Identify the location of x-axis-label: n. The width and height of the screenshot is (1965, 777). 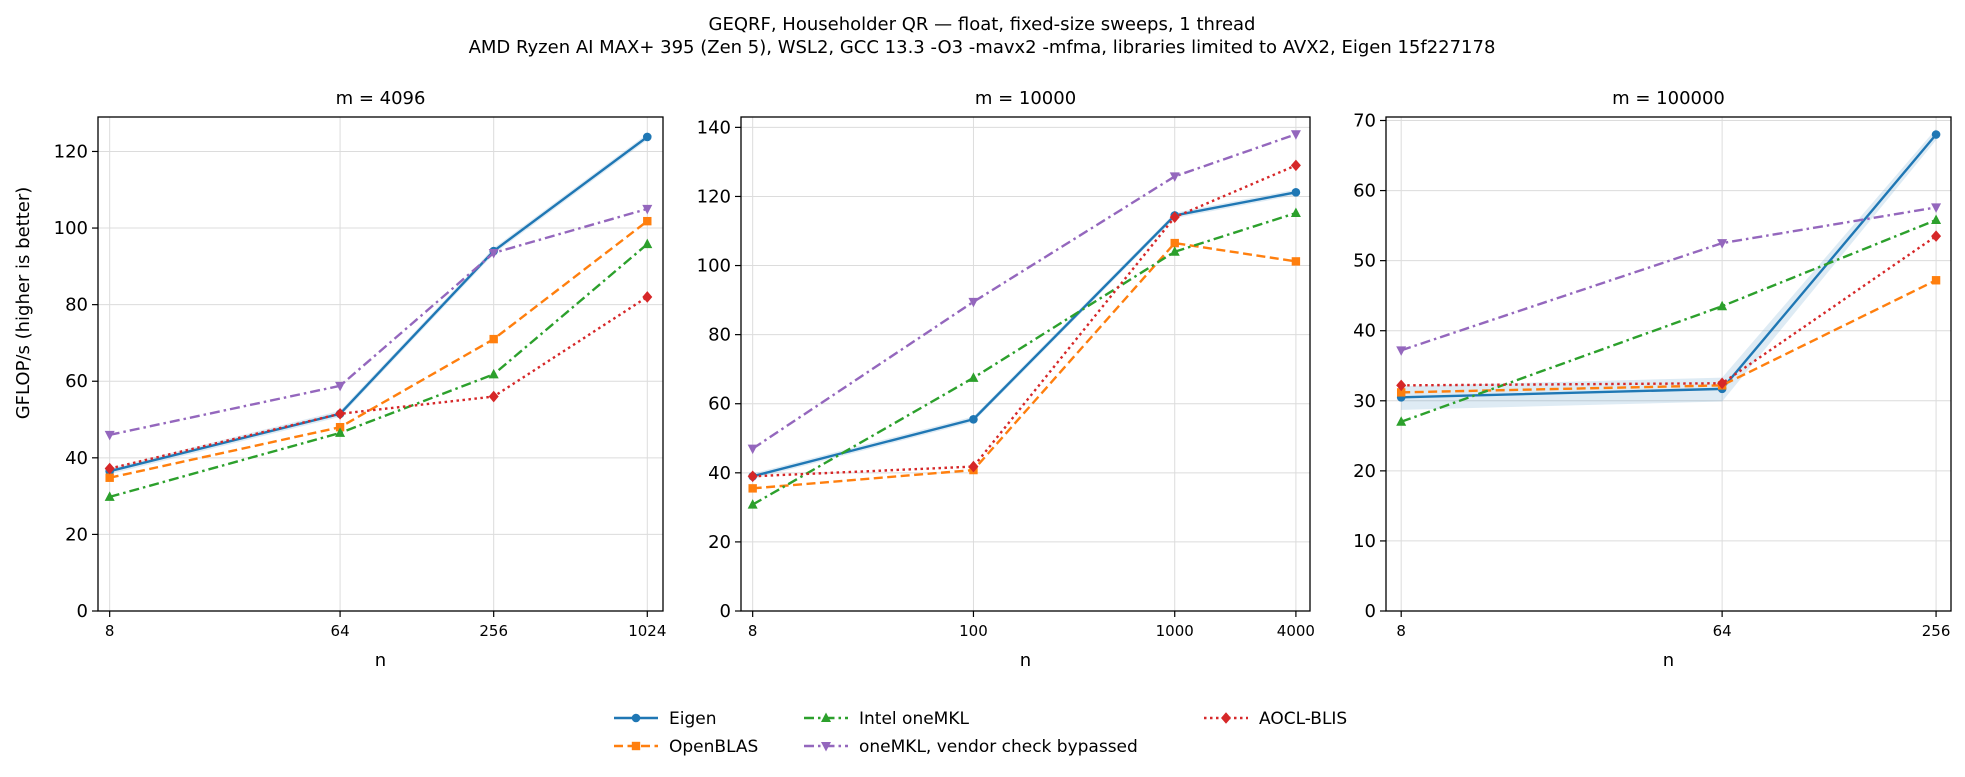
(380, 660).